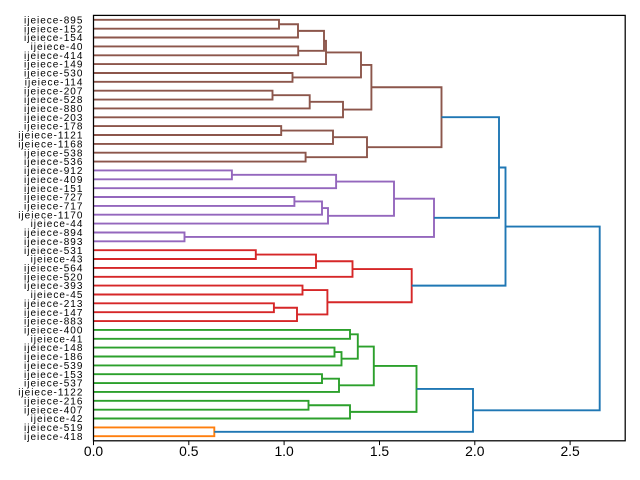  I want to click on svg-text: ijeiece-883, so click(53, 322).